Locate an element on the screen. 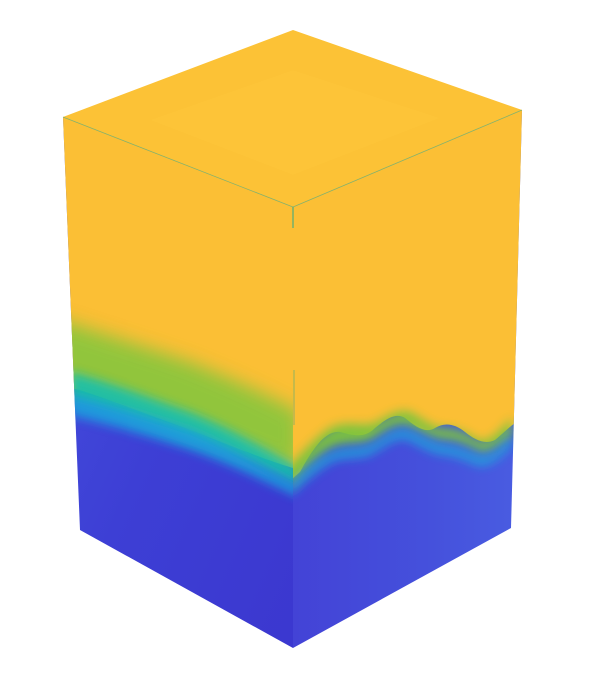 This screenshot has width=598, height=680. interface-green-left is located at coordinates (178, 394).